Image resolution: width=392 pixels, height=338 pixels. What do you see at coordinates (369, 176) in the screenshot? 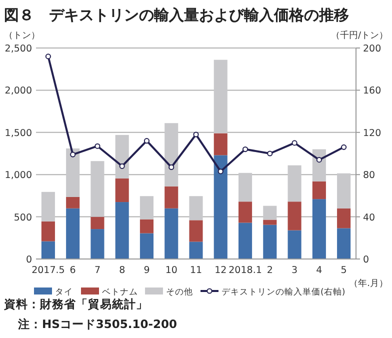
I see `y2-tick-label: 80` at bounding box center [369, 176].